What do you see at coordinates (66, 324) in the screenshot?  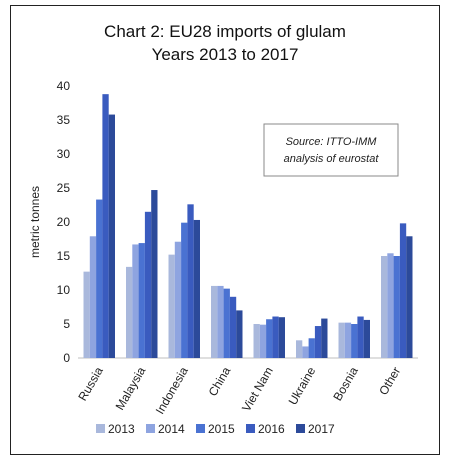 I see `y-tick-label: 5` at bounding box center [66, 324].